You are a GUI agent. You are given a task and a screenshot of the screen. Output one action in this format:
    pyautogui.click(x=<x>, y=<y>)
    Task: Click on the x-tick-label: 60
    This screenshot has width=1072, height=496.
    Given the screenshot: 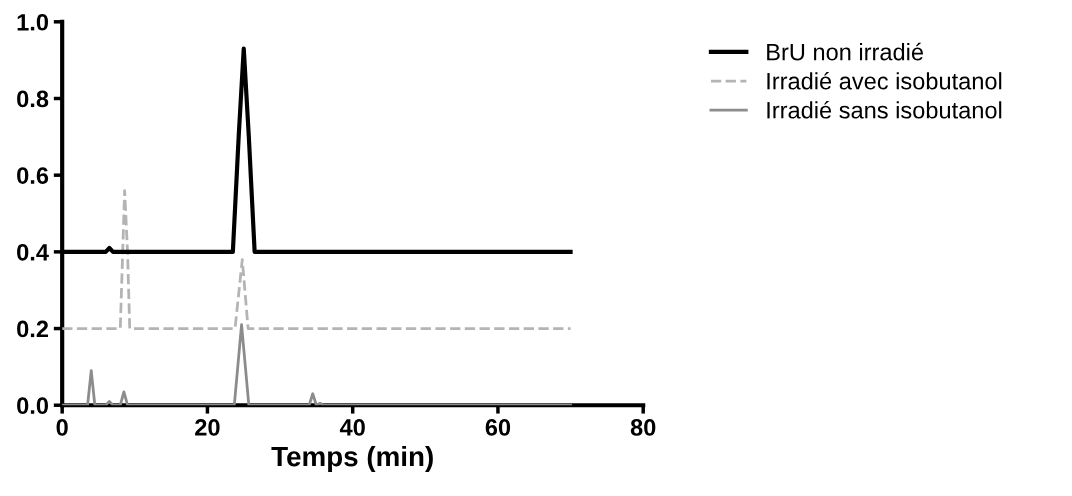 What is the action you would take?
    pyautogui.click(x=498, y=427)
    